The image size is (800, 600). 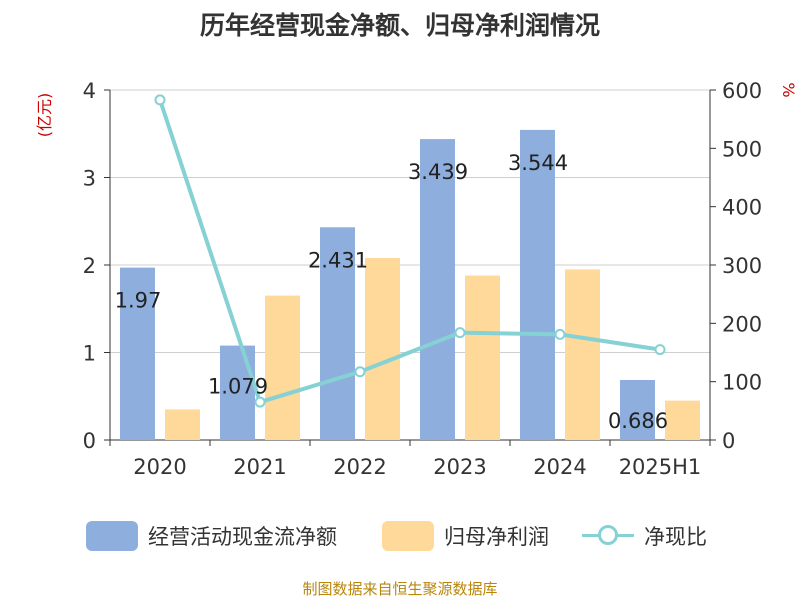 What do you see at coordinates (538, 163) in the screenshot?
I see `data-label-operating-cashflow: 3.544` at bounding box center [538, 163].